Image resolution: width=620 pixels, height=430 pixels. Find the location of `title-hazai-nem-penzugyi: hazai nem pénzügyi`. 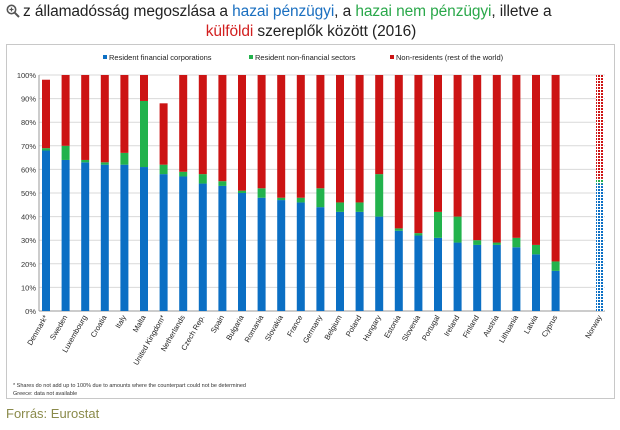

title-hazai-nem-penzugyi: hazai nem pénzügyi is located at coordinates (423, 11).